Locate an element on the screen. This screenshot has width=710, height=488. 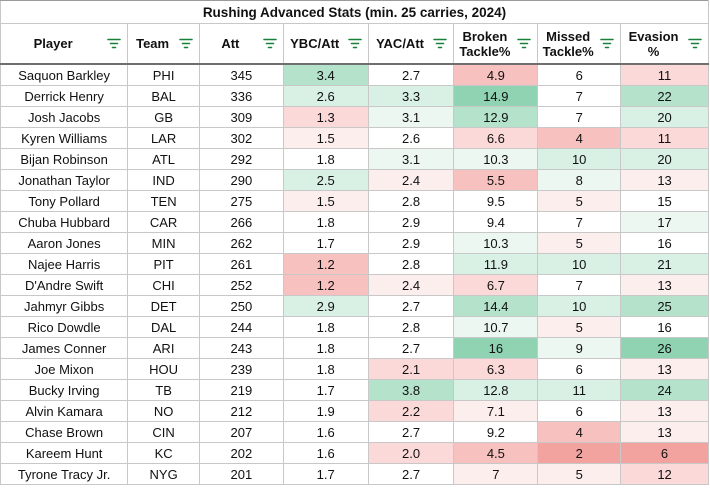
cell-team: CIN is located at coordinates (163, 432).